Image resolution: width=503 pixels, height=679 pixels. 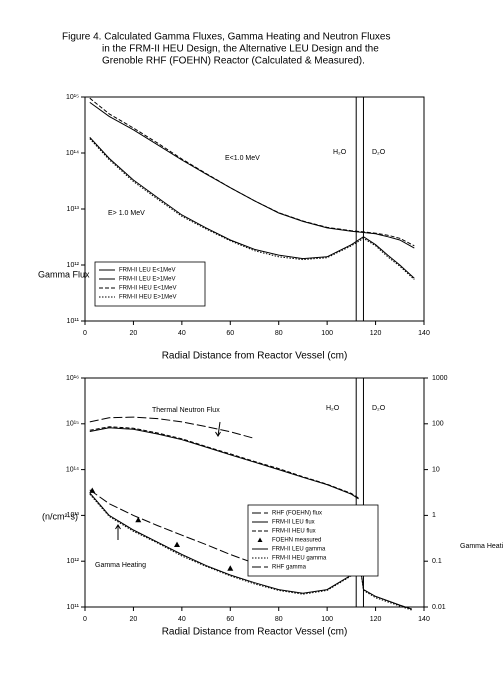 I want to click on legend-label: FOEHN measured, so click(x=296, y=541).